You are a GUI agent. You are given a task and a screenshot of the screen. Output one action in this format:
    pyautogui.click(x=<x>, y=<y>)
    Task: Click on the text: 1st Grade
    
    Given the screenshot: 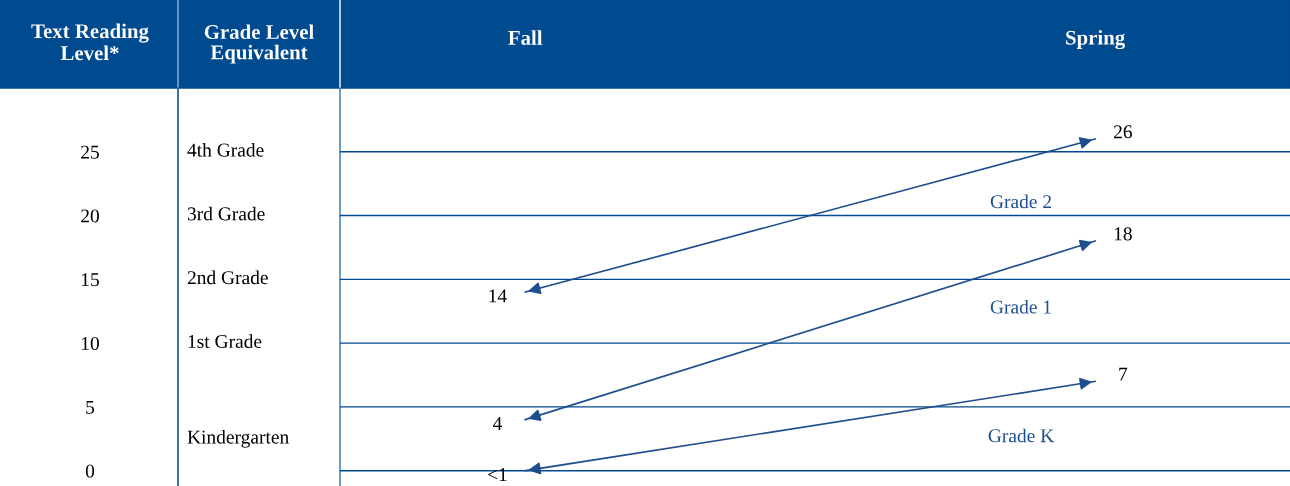 What is the action you would take?
    pyautogui.click(x=225, y=341)
    